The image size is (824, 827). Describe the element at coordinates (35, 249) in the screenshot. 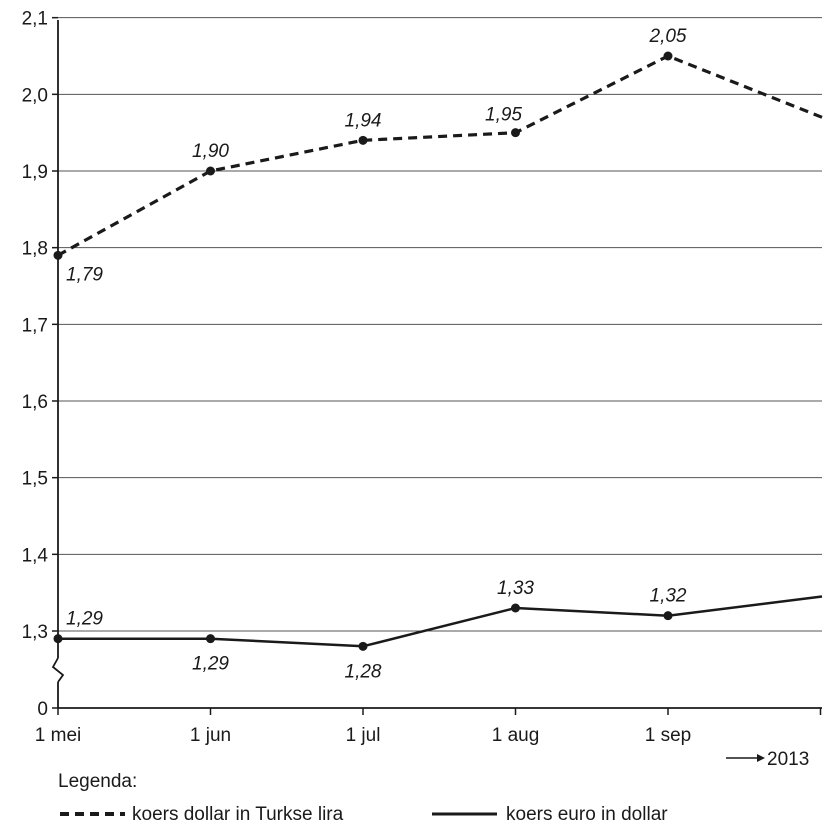

I see `y-tick-label: 1,8` at that location.